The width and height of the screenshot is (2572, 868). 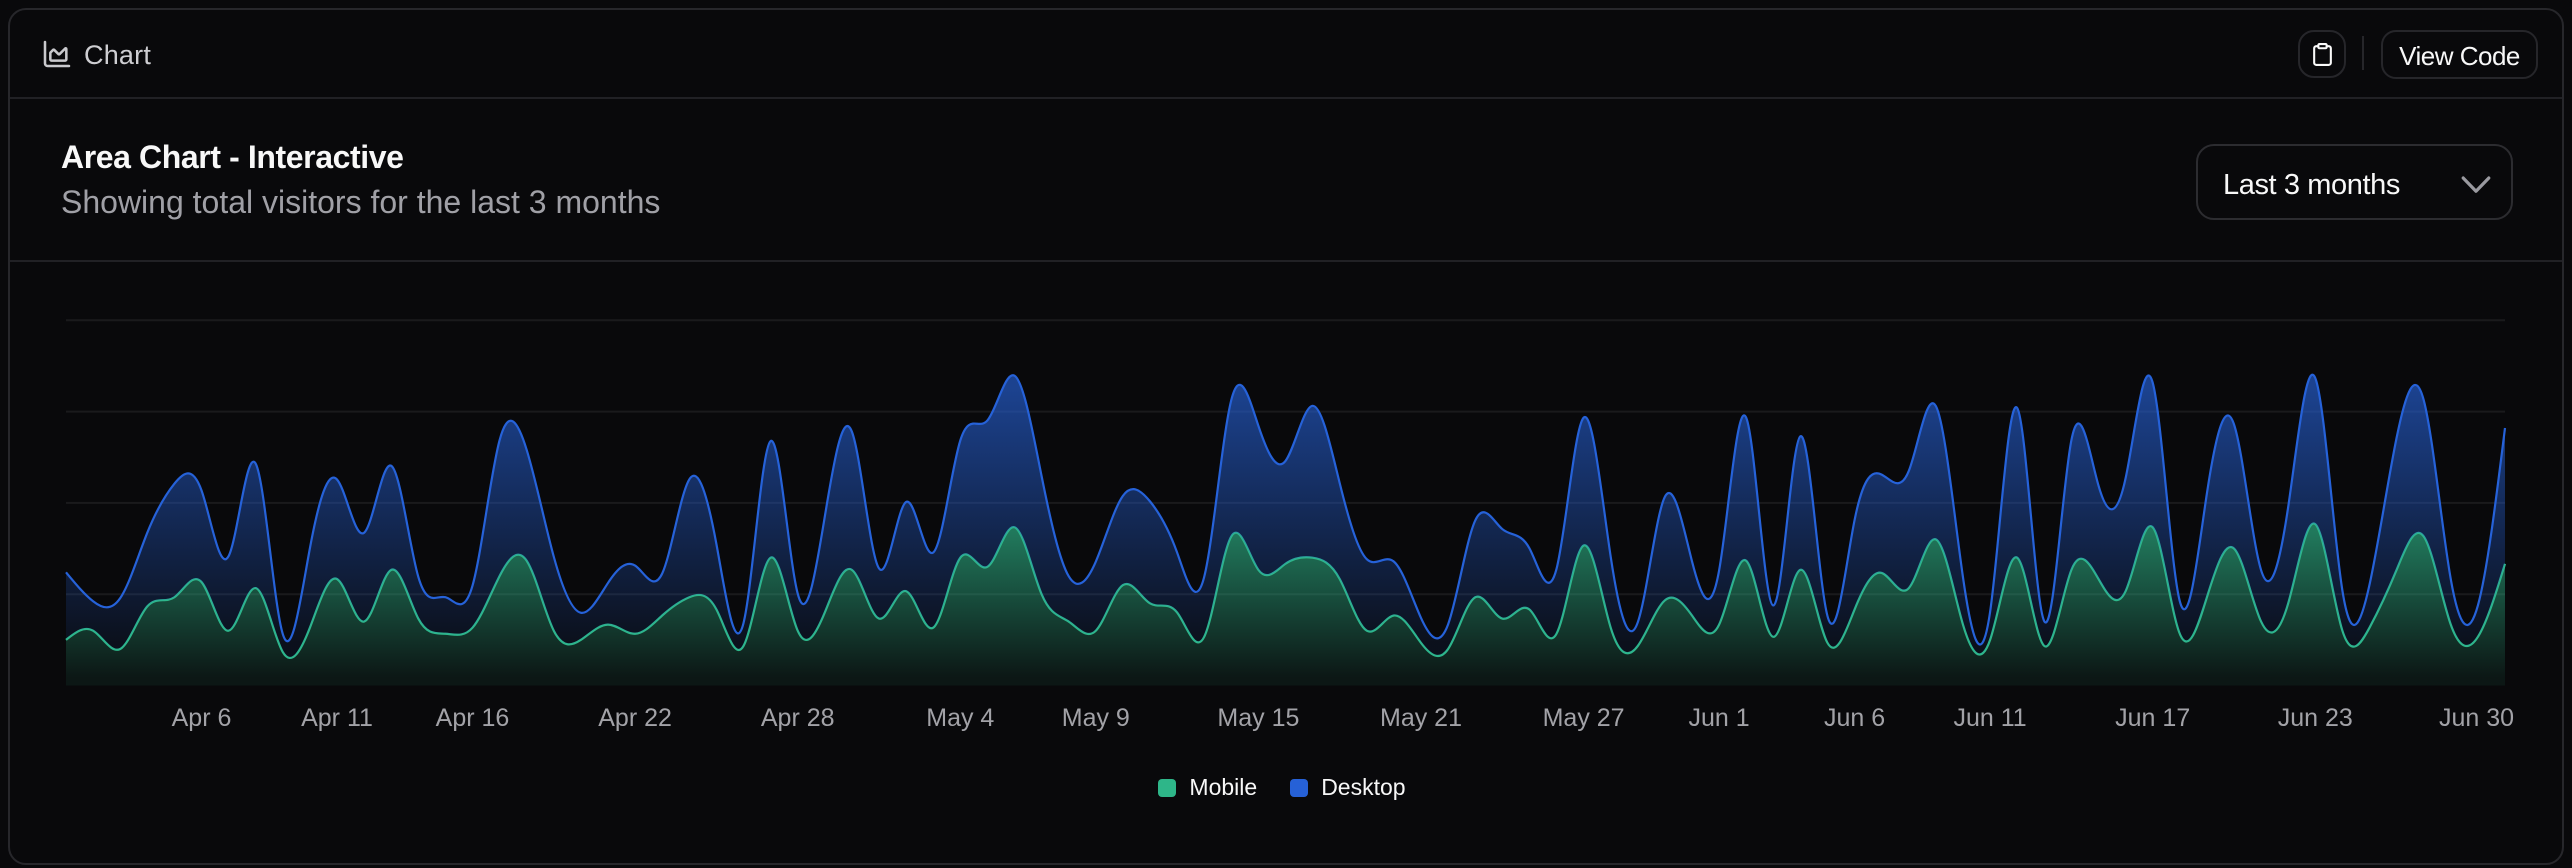 What do you see at coordinates (635, 718) in the screenshot?
I see `svg-text: Apr 22` at bounding box center [635, 718].